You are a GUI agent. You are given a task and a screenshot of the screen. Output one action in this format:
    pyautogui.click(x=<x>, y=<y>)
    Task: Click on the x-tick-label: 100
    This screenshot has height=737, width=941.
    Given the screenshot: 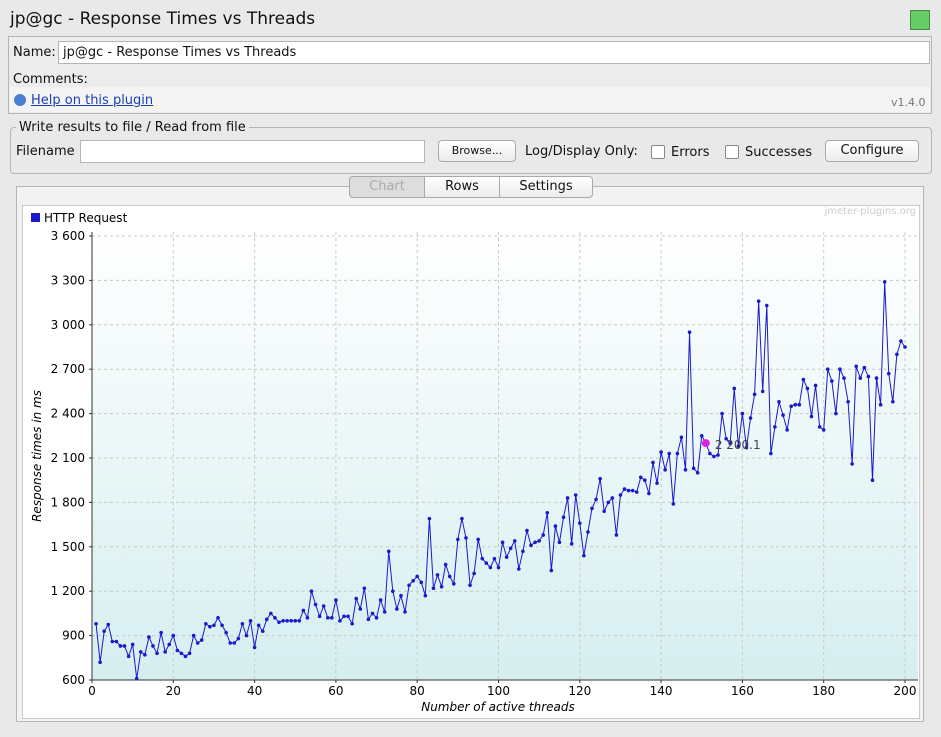 What is the action you would take?
    pyautogui.click(x=498, y=691)
    